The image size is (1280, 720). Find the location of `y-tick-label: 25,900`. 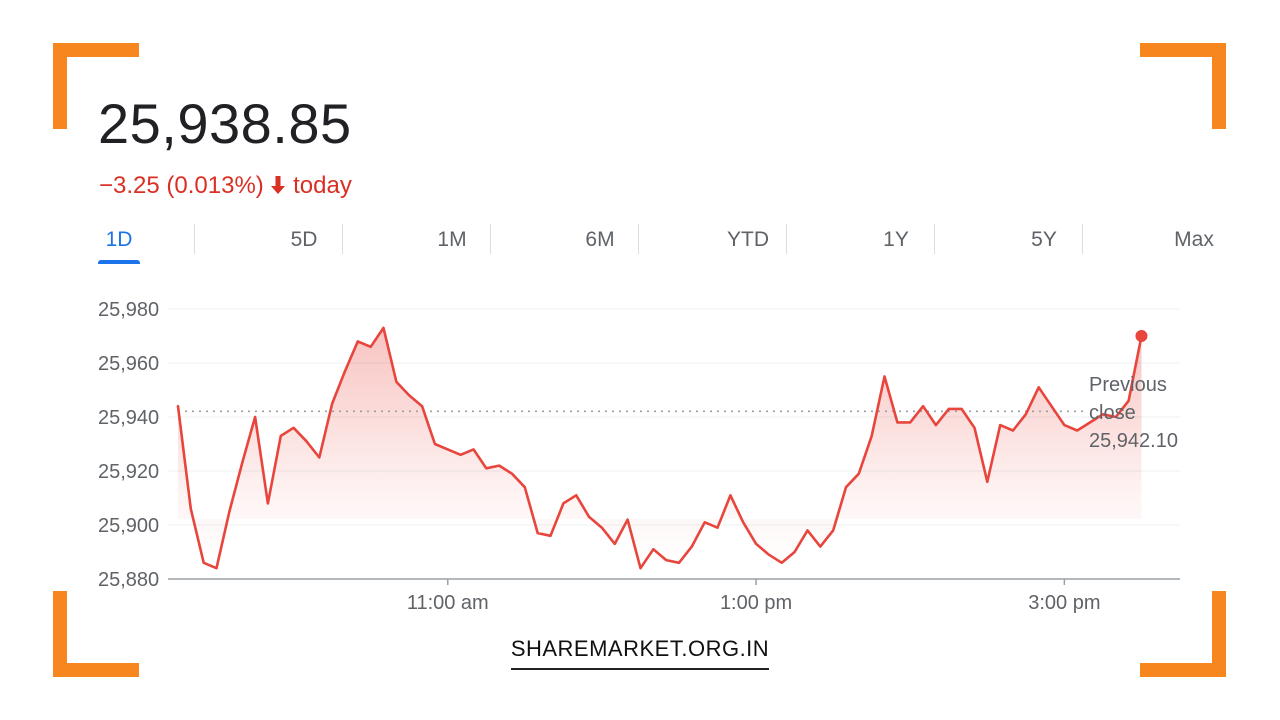

y-tick-label: 25,900 is located at coordinates (128, 526).